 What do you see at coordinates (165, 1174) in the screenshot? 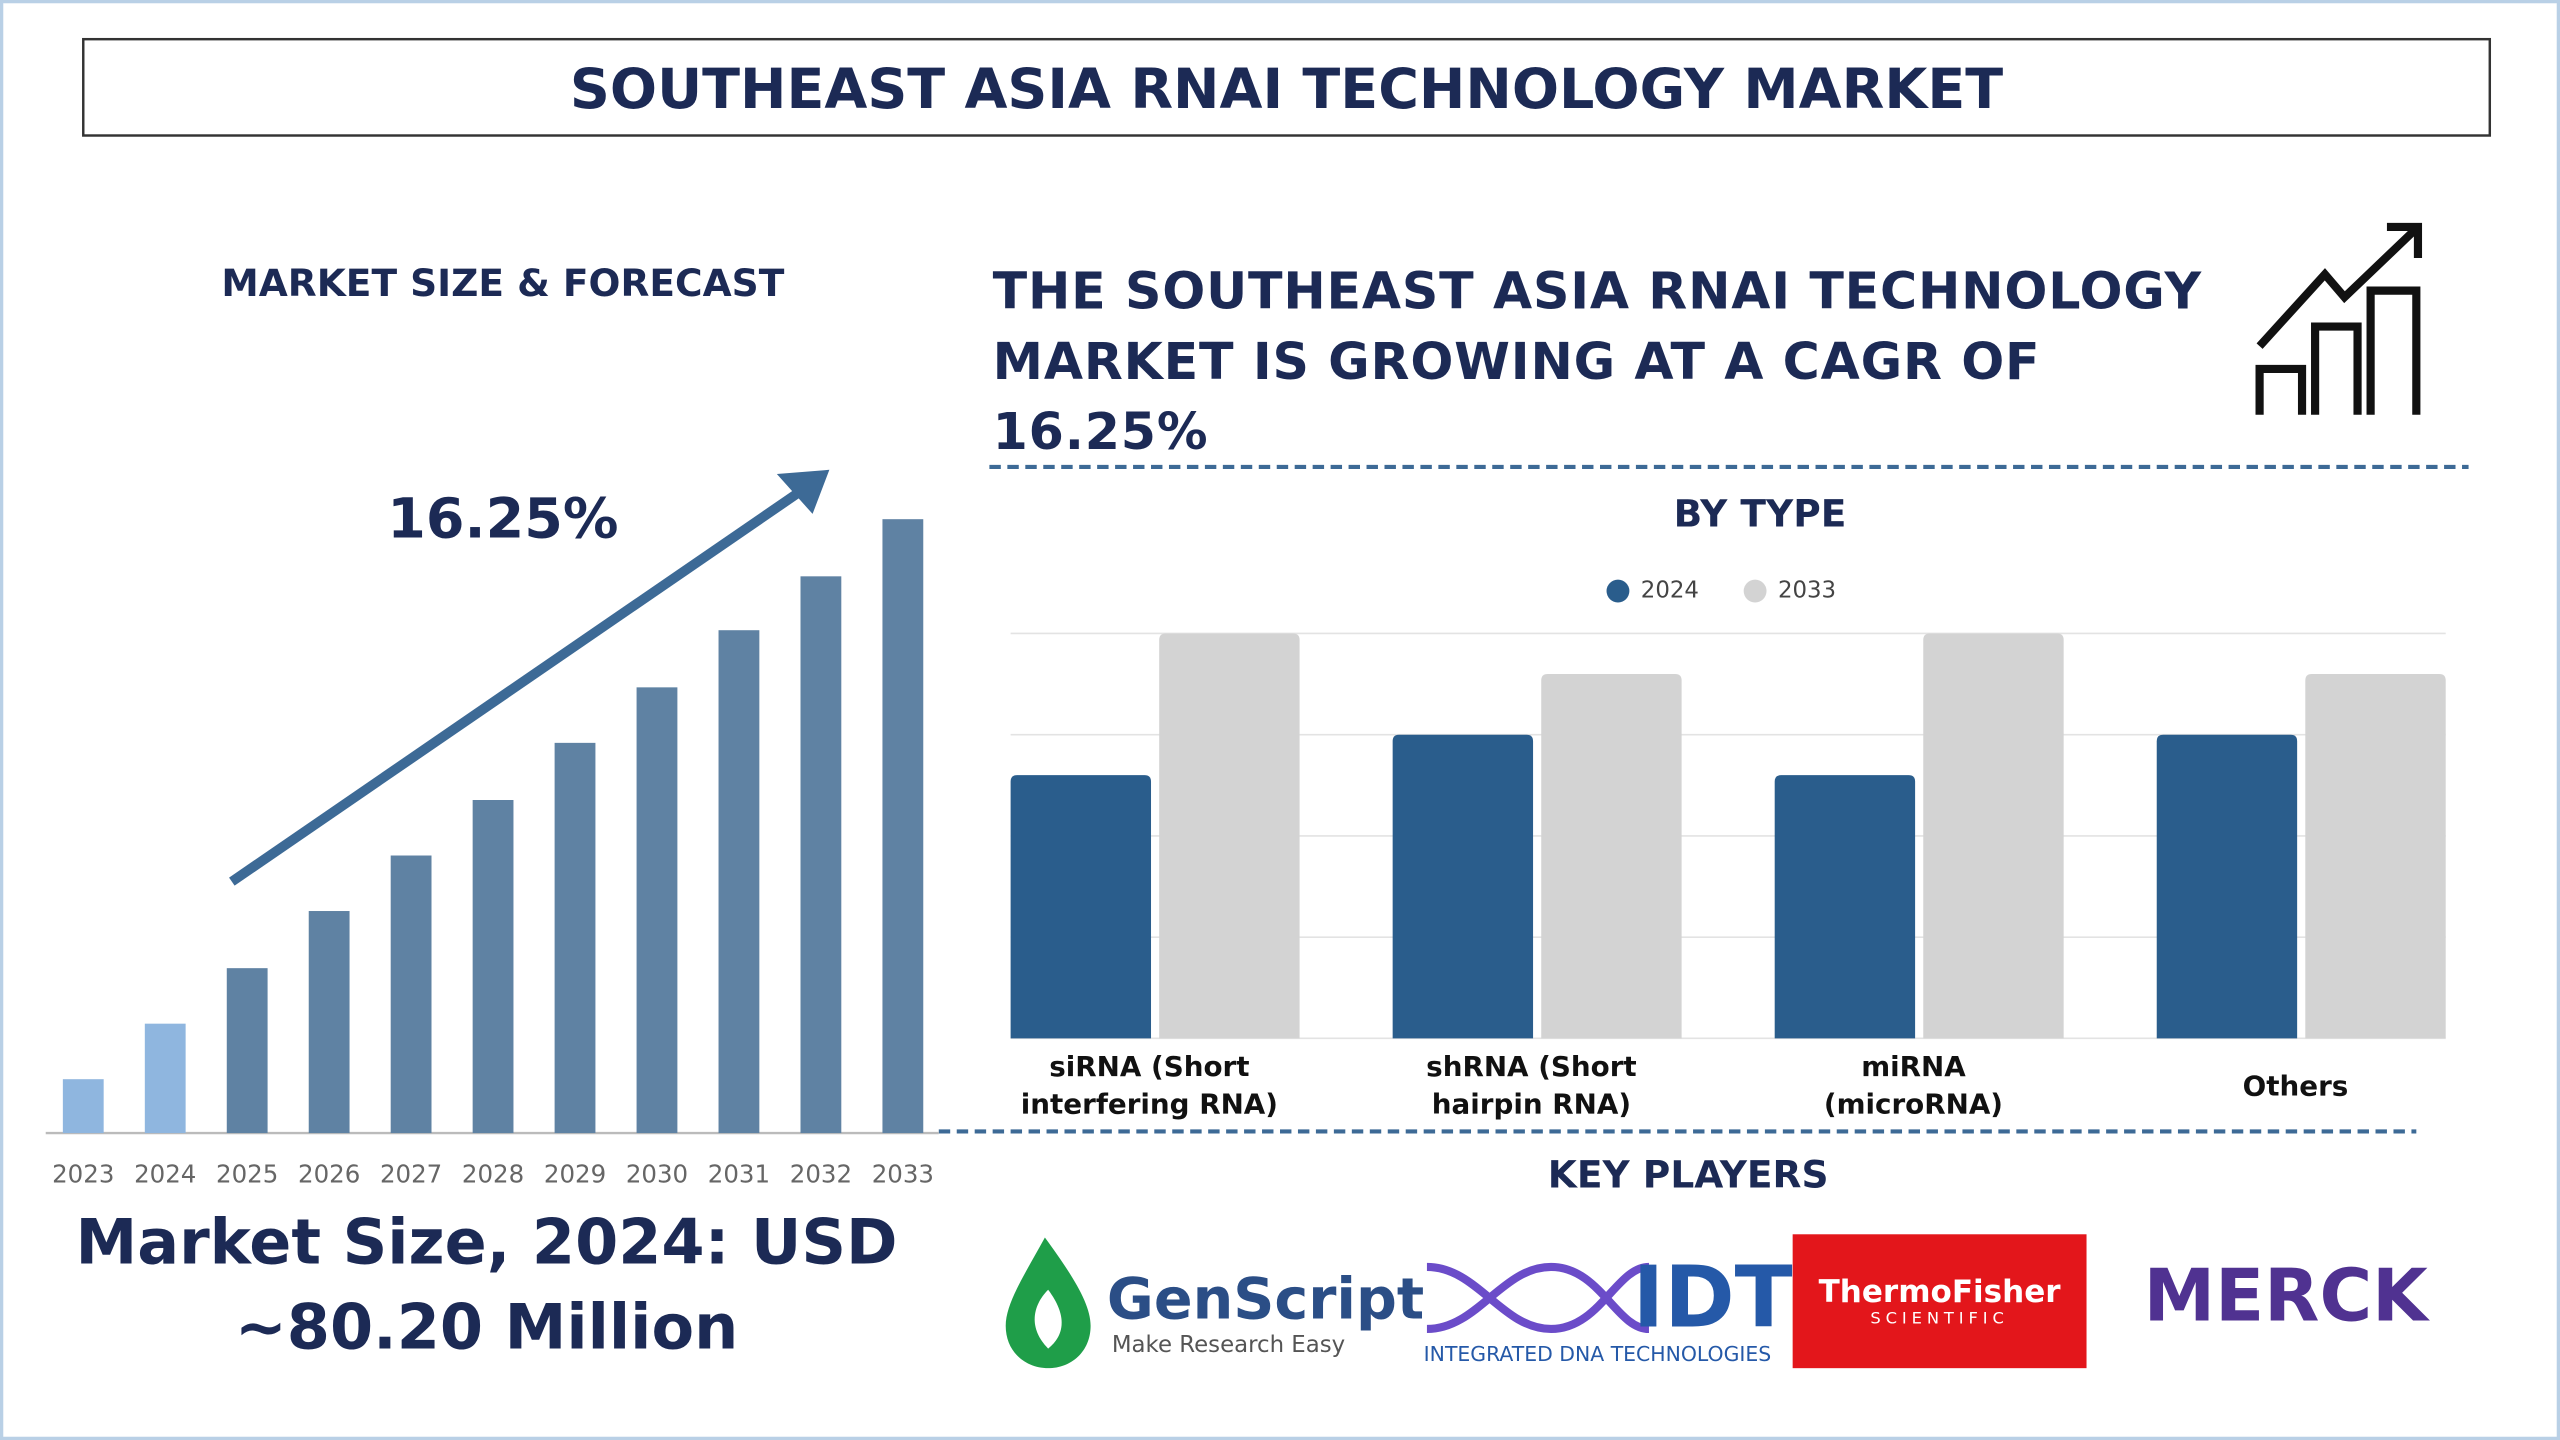
I see `x-tick-label: 2024` at bounding box center [165, 1174].